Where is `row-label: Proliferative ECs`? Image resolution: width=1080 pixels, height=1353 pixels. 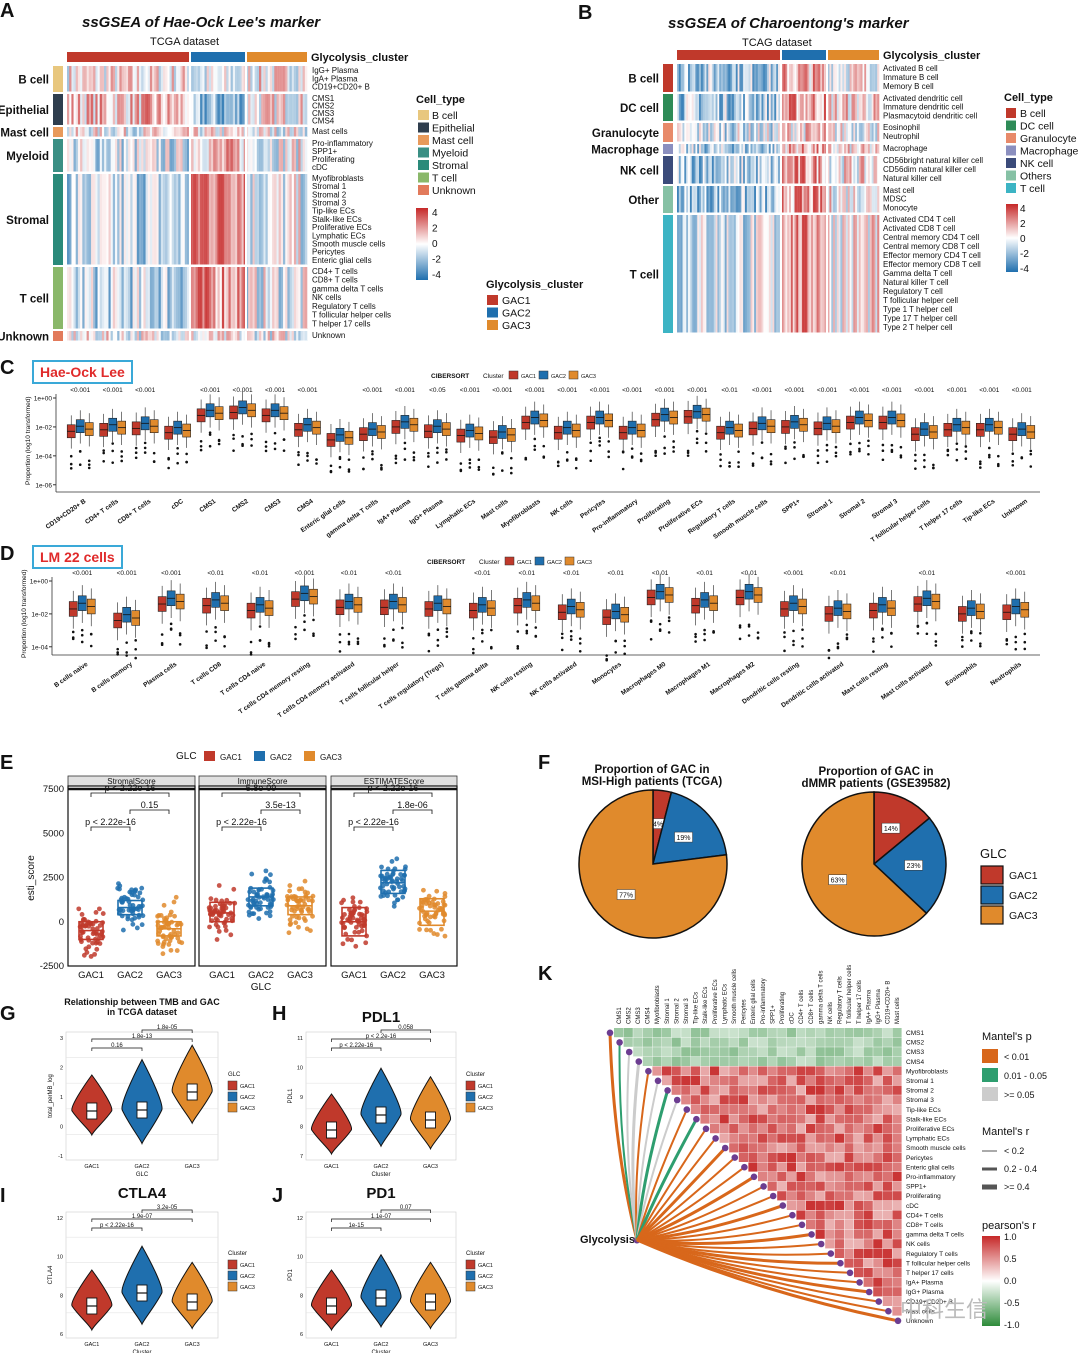 row-label: Proliferative ECs is located at coordinates (930, 1129).